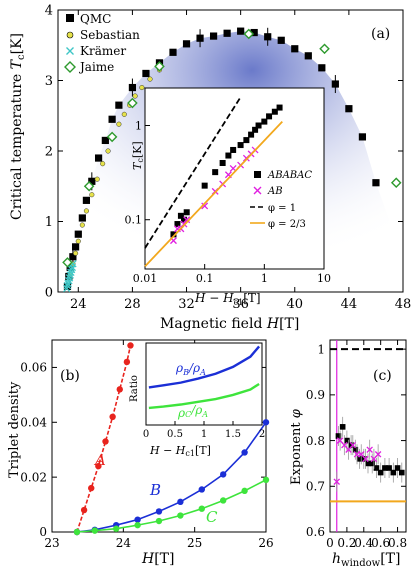 Image resolution: width=415 pixels, height=568 pixels. What do you see at coordinates (315, 395) in the screenshot?
I see `panel-c-y-tick-label: 0.9` at bounding box center [315, 395].